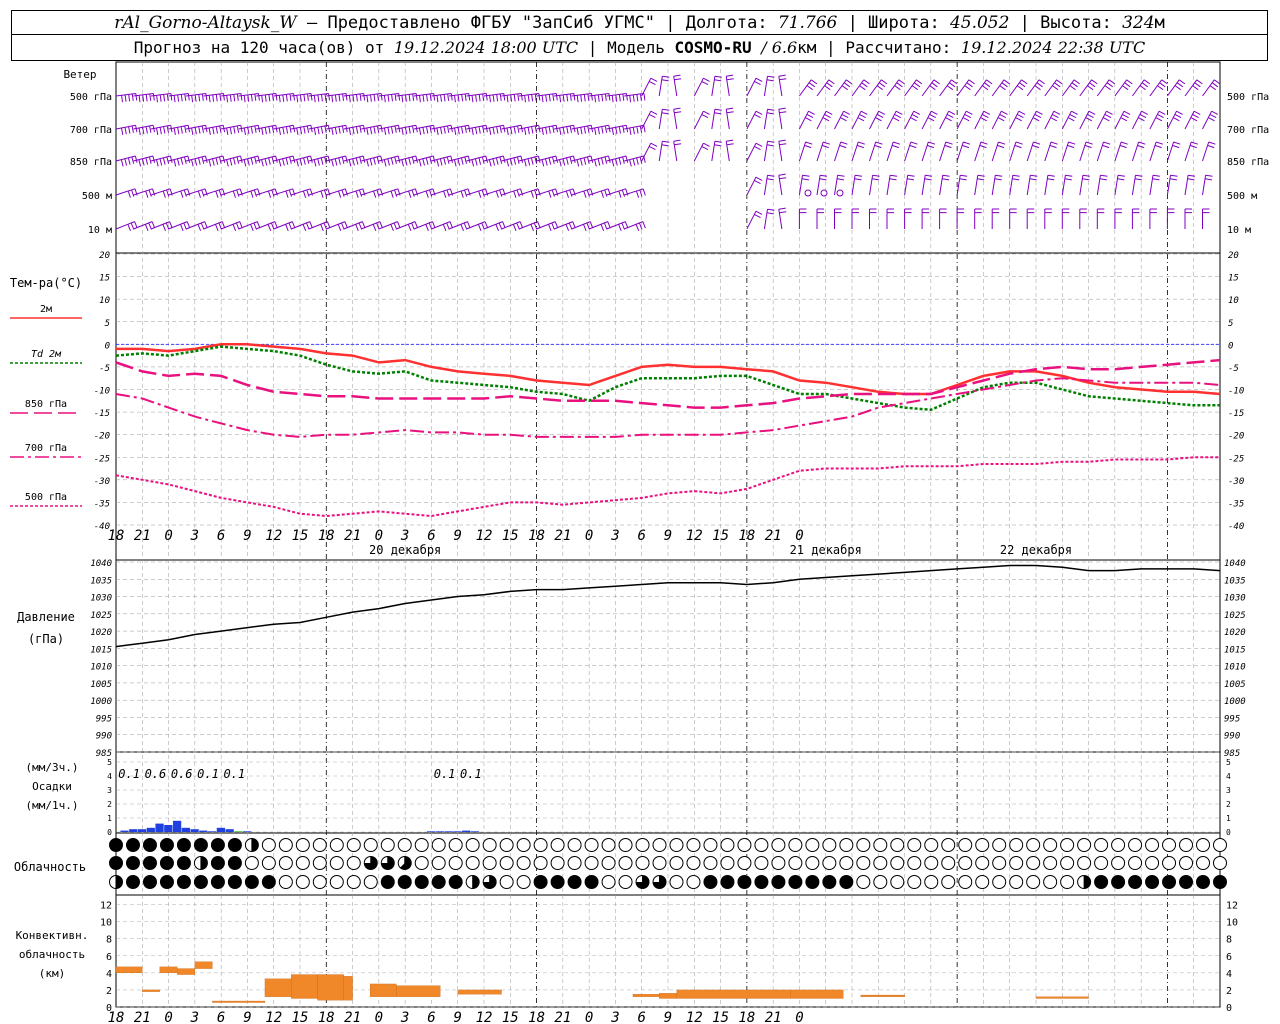  I want to click on pressure-tick-right: 1025, so click(1235, 616).